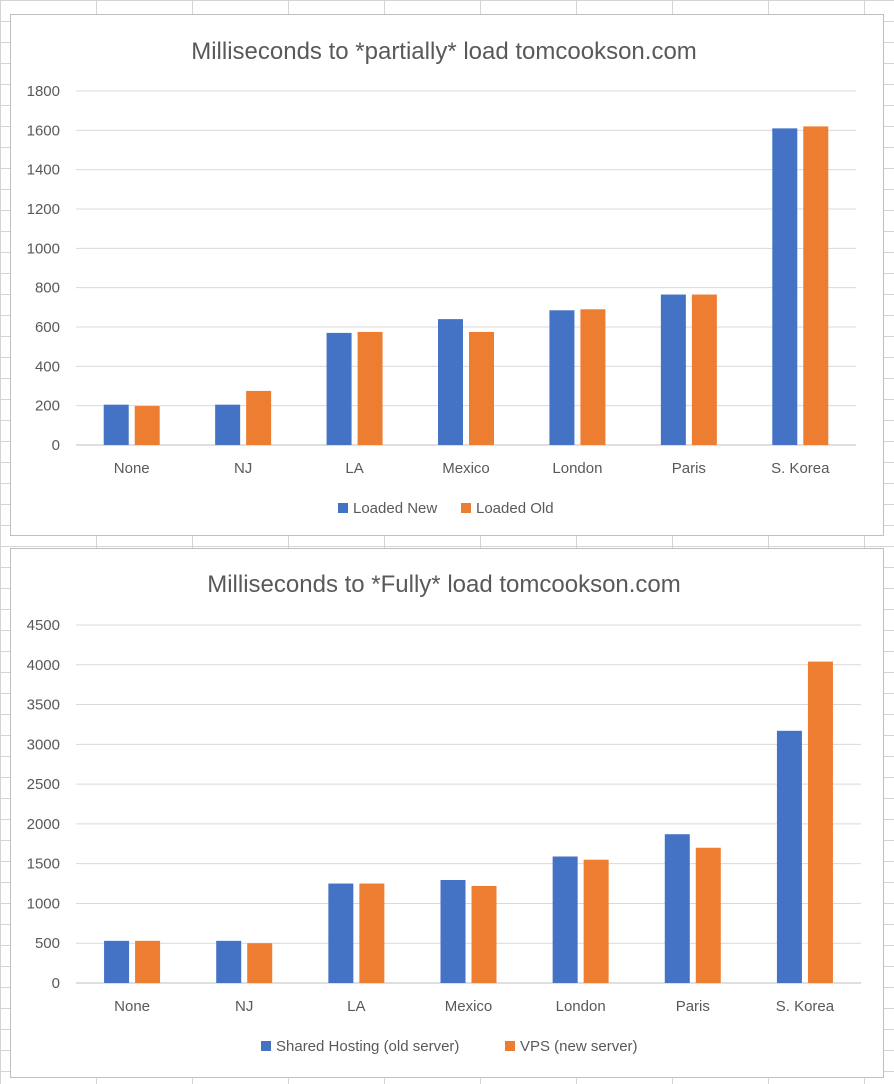  Describe the element at coordinates (43, 625) in the screenshot. I see `y-tick-label: 4500` at that location.